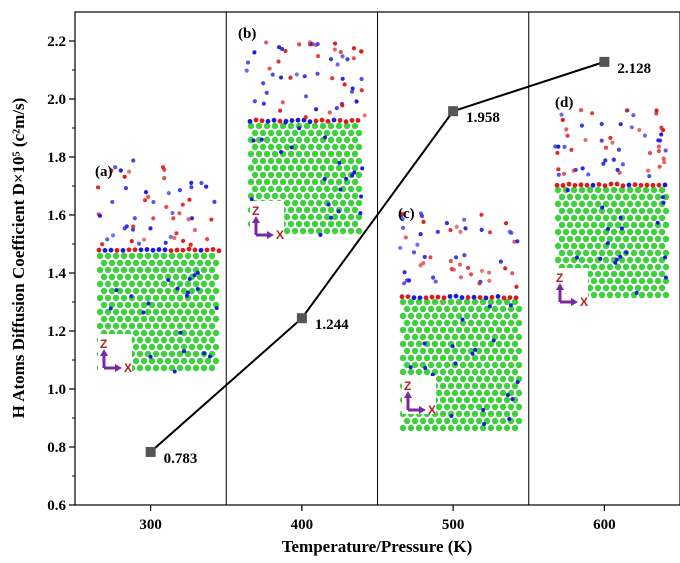 This screenshot has height=563, width=680. Describe the element at coordinates (560, 286) in the screenshot. I see `z-arrow-head-icon` at that location.